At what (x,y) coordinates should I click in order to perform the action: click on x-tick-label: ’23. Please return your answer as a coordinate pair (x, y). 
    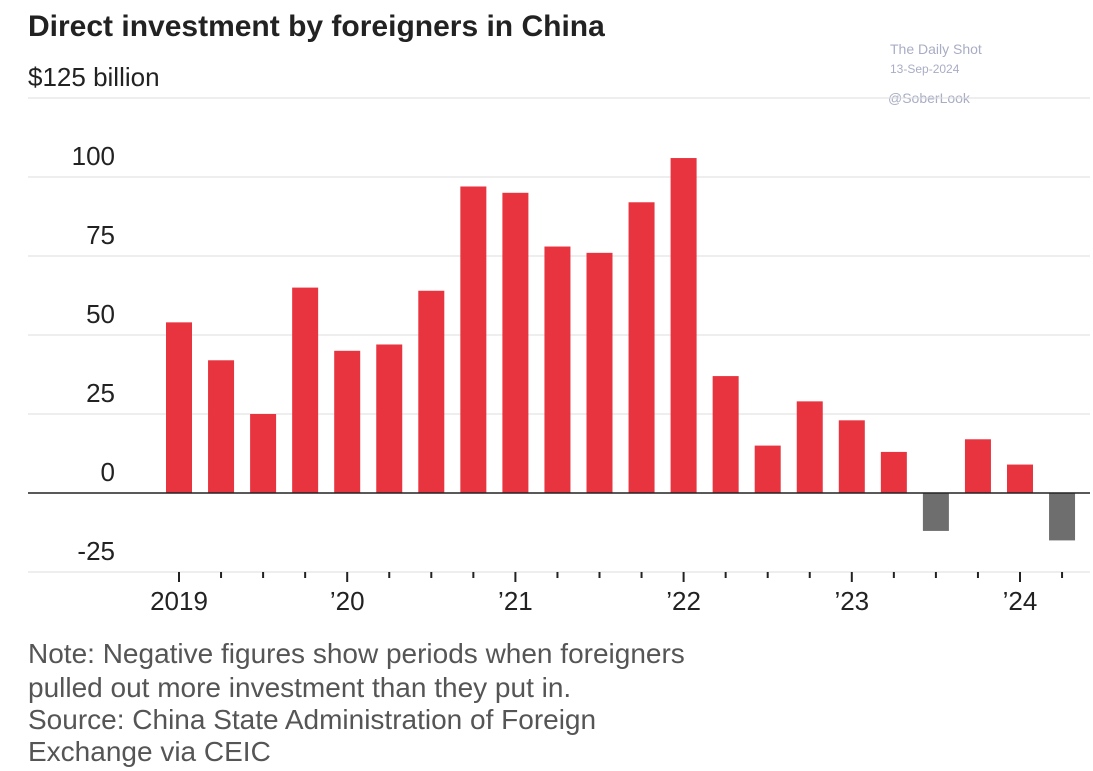
    Looking at the image, I should click on (851, 601).